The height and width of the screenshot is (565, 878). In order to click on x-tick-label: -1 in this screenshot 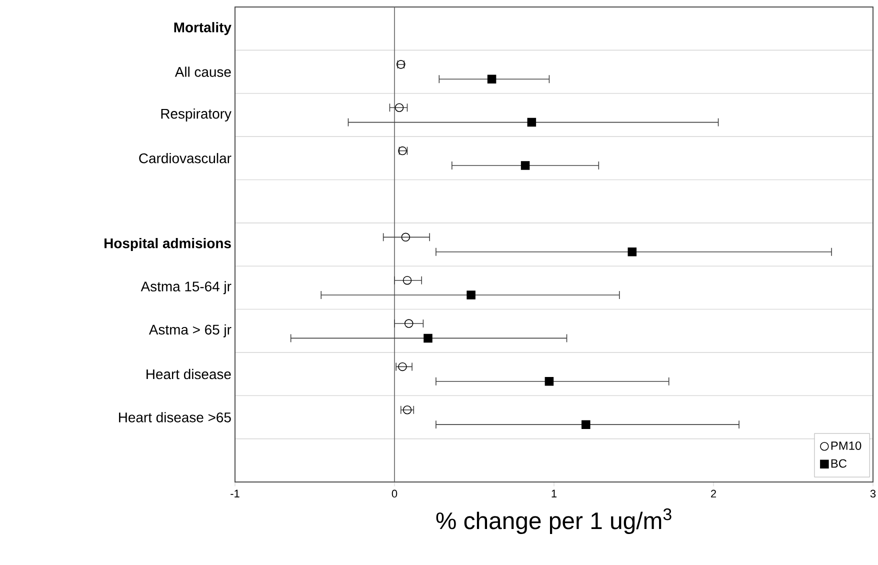, I will do `click(235, 494)`.